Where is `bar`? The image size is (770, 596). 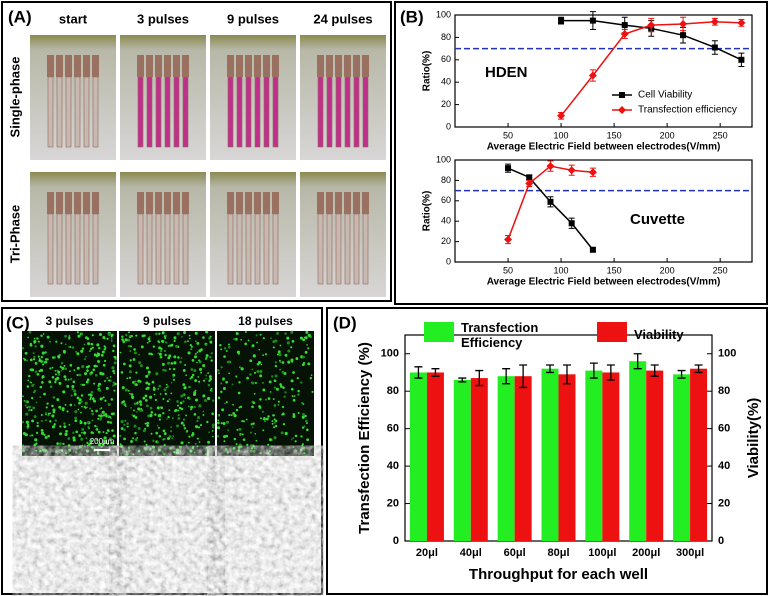
bar is located at coordinates (655, 455).